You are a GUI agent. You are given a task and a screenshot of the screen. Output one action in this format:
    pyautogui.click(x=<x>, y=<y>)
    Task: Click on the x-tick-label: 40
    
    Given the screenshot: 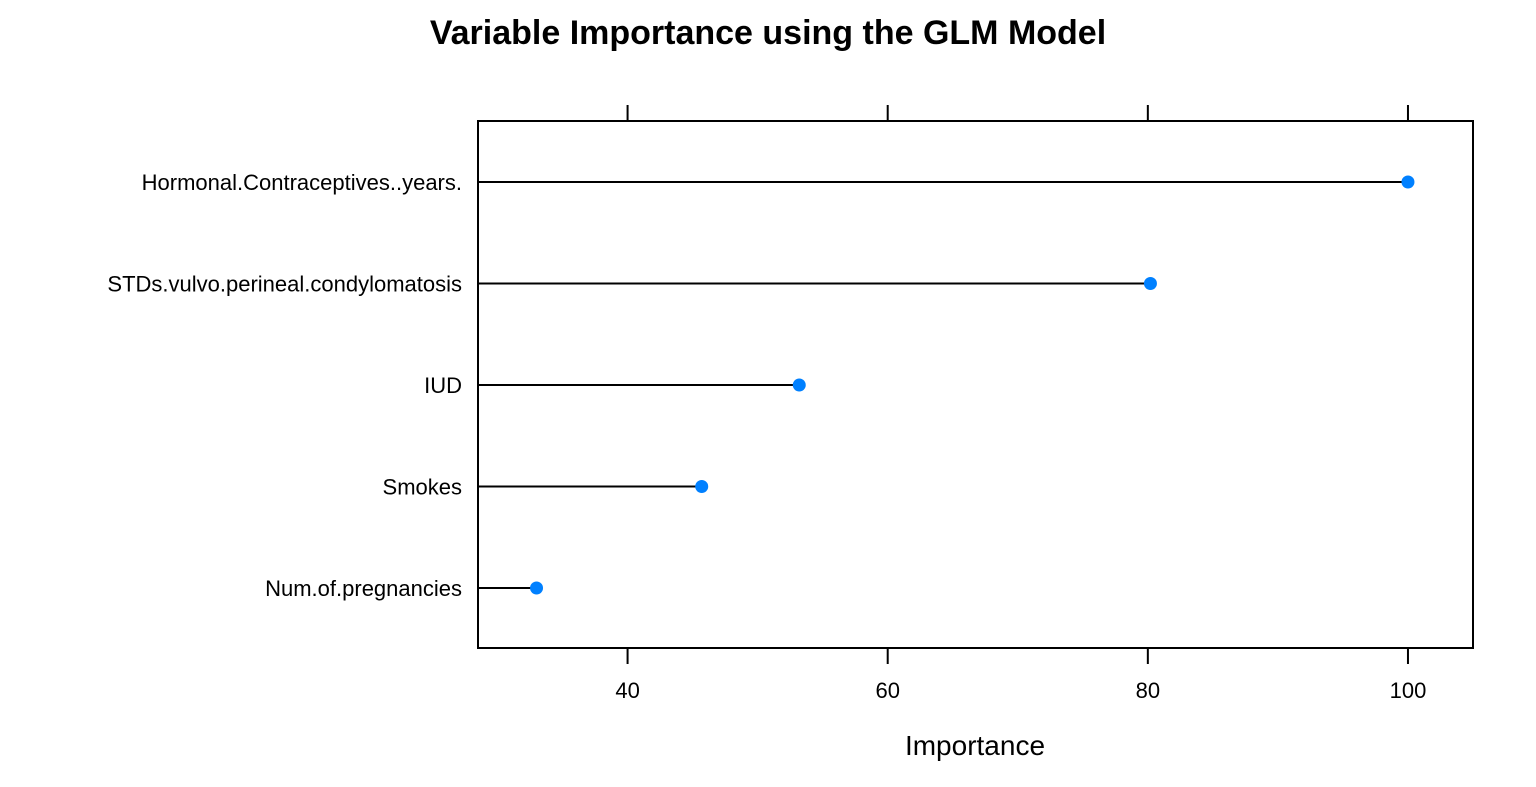 What is the action you would take?
    pyautogui.click(x=627, y=690)
    